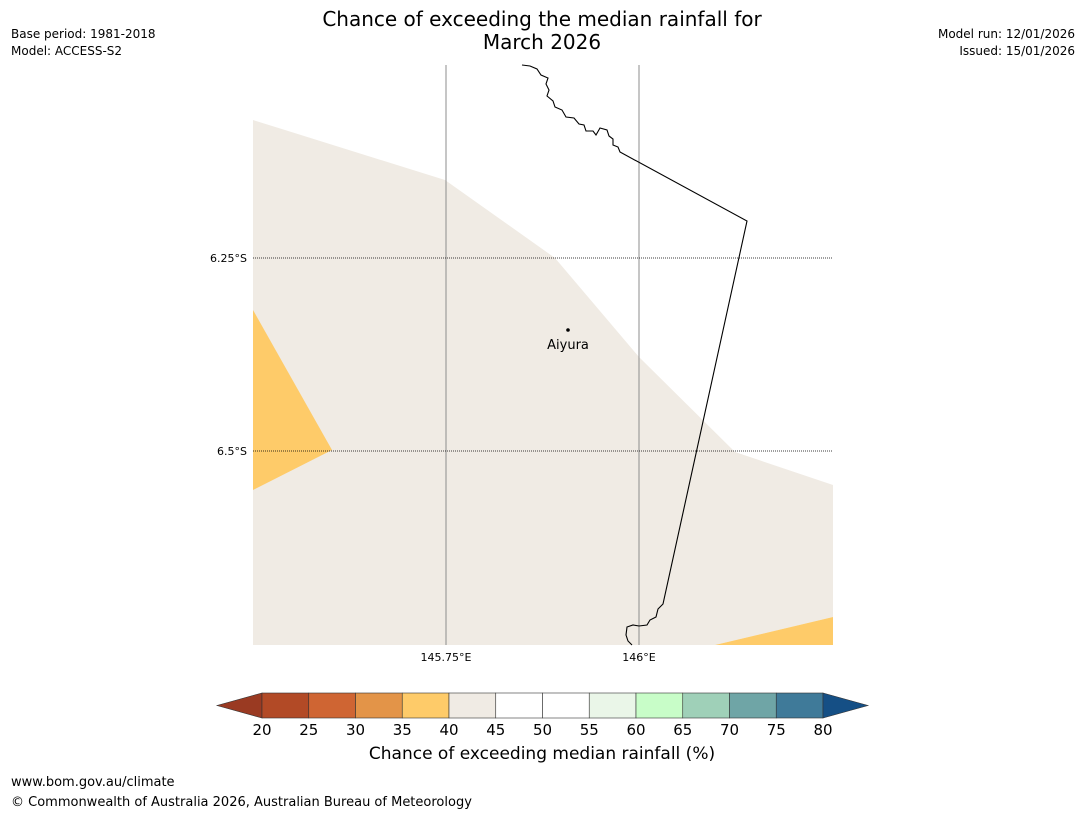 This screenshot has width=1085, height=816. I want to click on colorbar-tick-45: 45, so click(495, 730).